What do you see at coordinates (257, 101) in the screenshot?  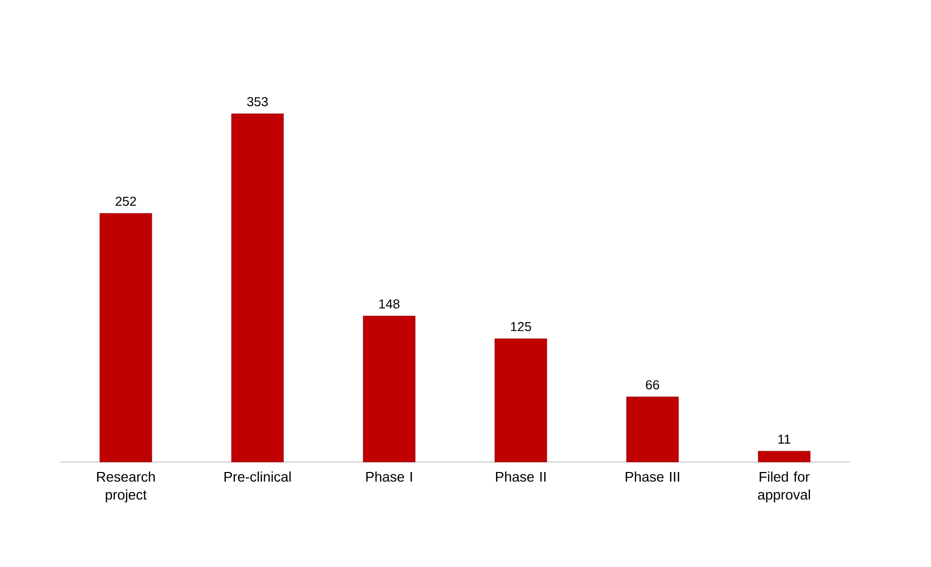 I see `data-label: 353` at bounding box center [257, 101].